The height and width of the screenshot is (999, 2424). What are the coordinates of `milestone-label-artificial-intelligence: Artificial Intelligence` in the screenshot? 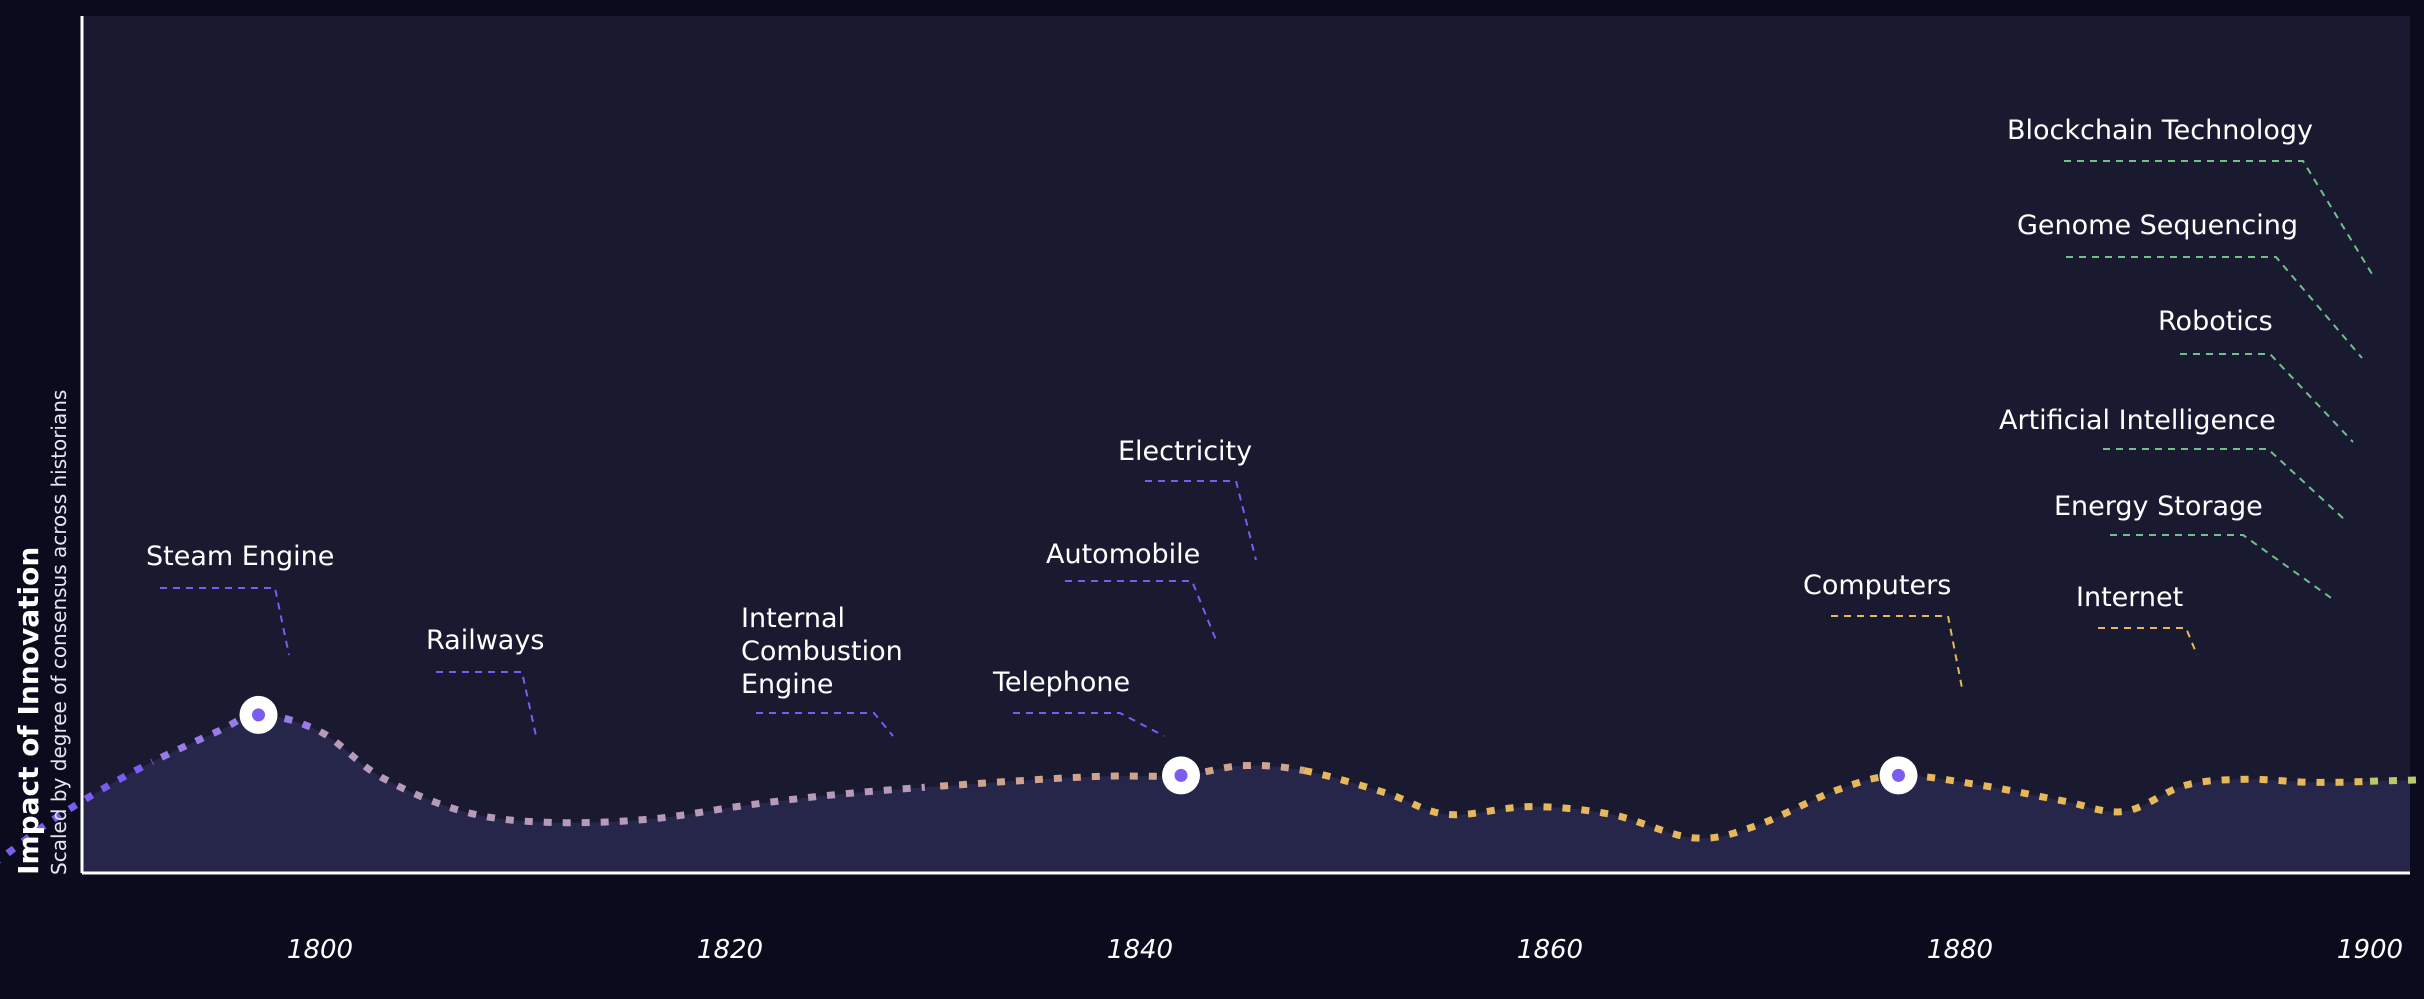 It's located at (2137, 420).